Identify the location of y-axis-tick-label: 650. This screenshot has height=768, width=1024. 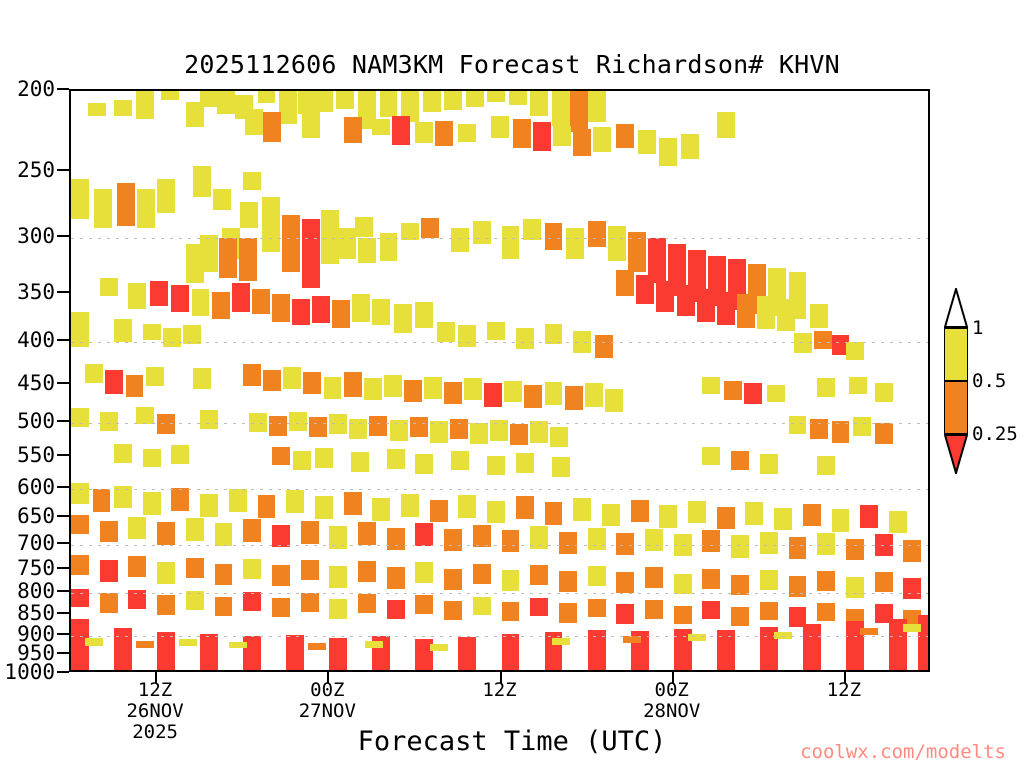
(36, 515).